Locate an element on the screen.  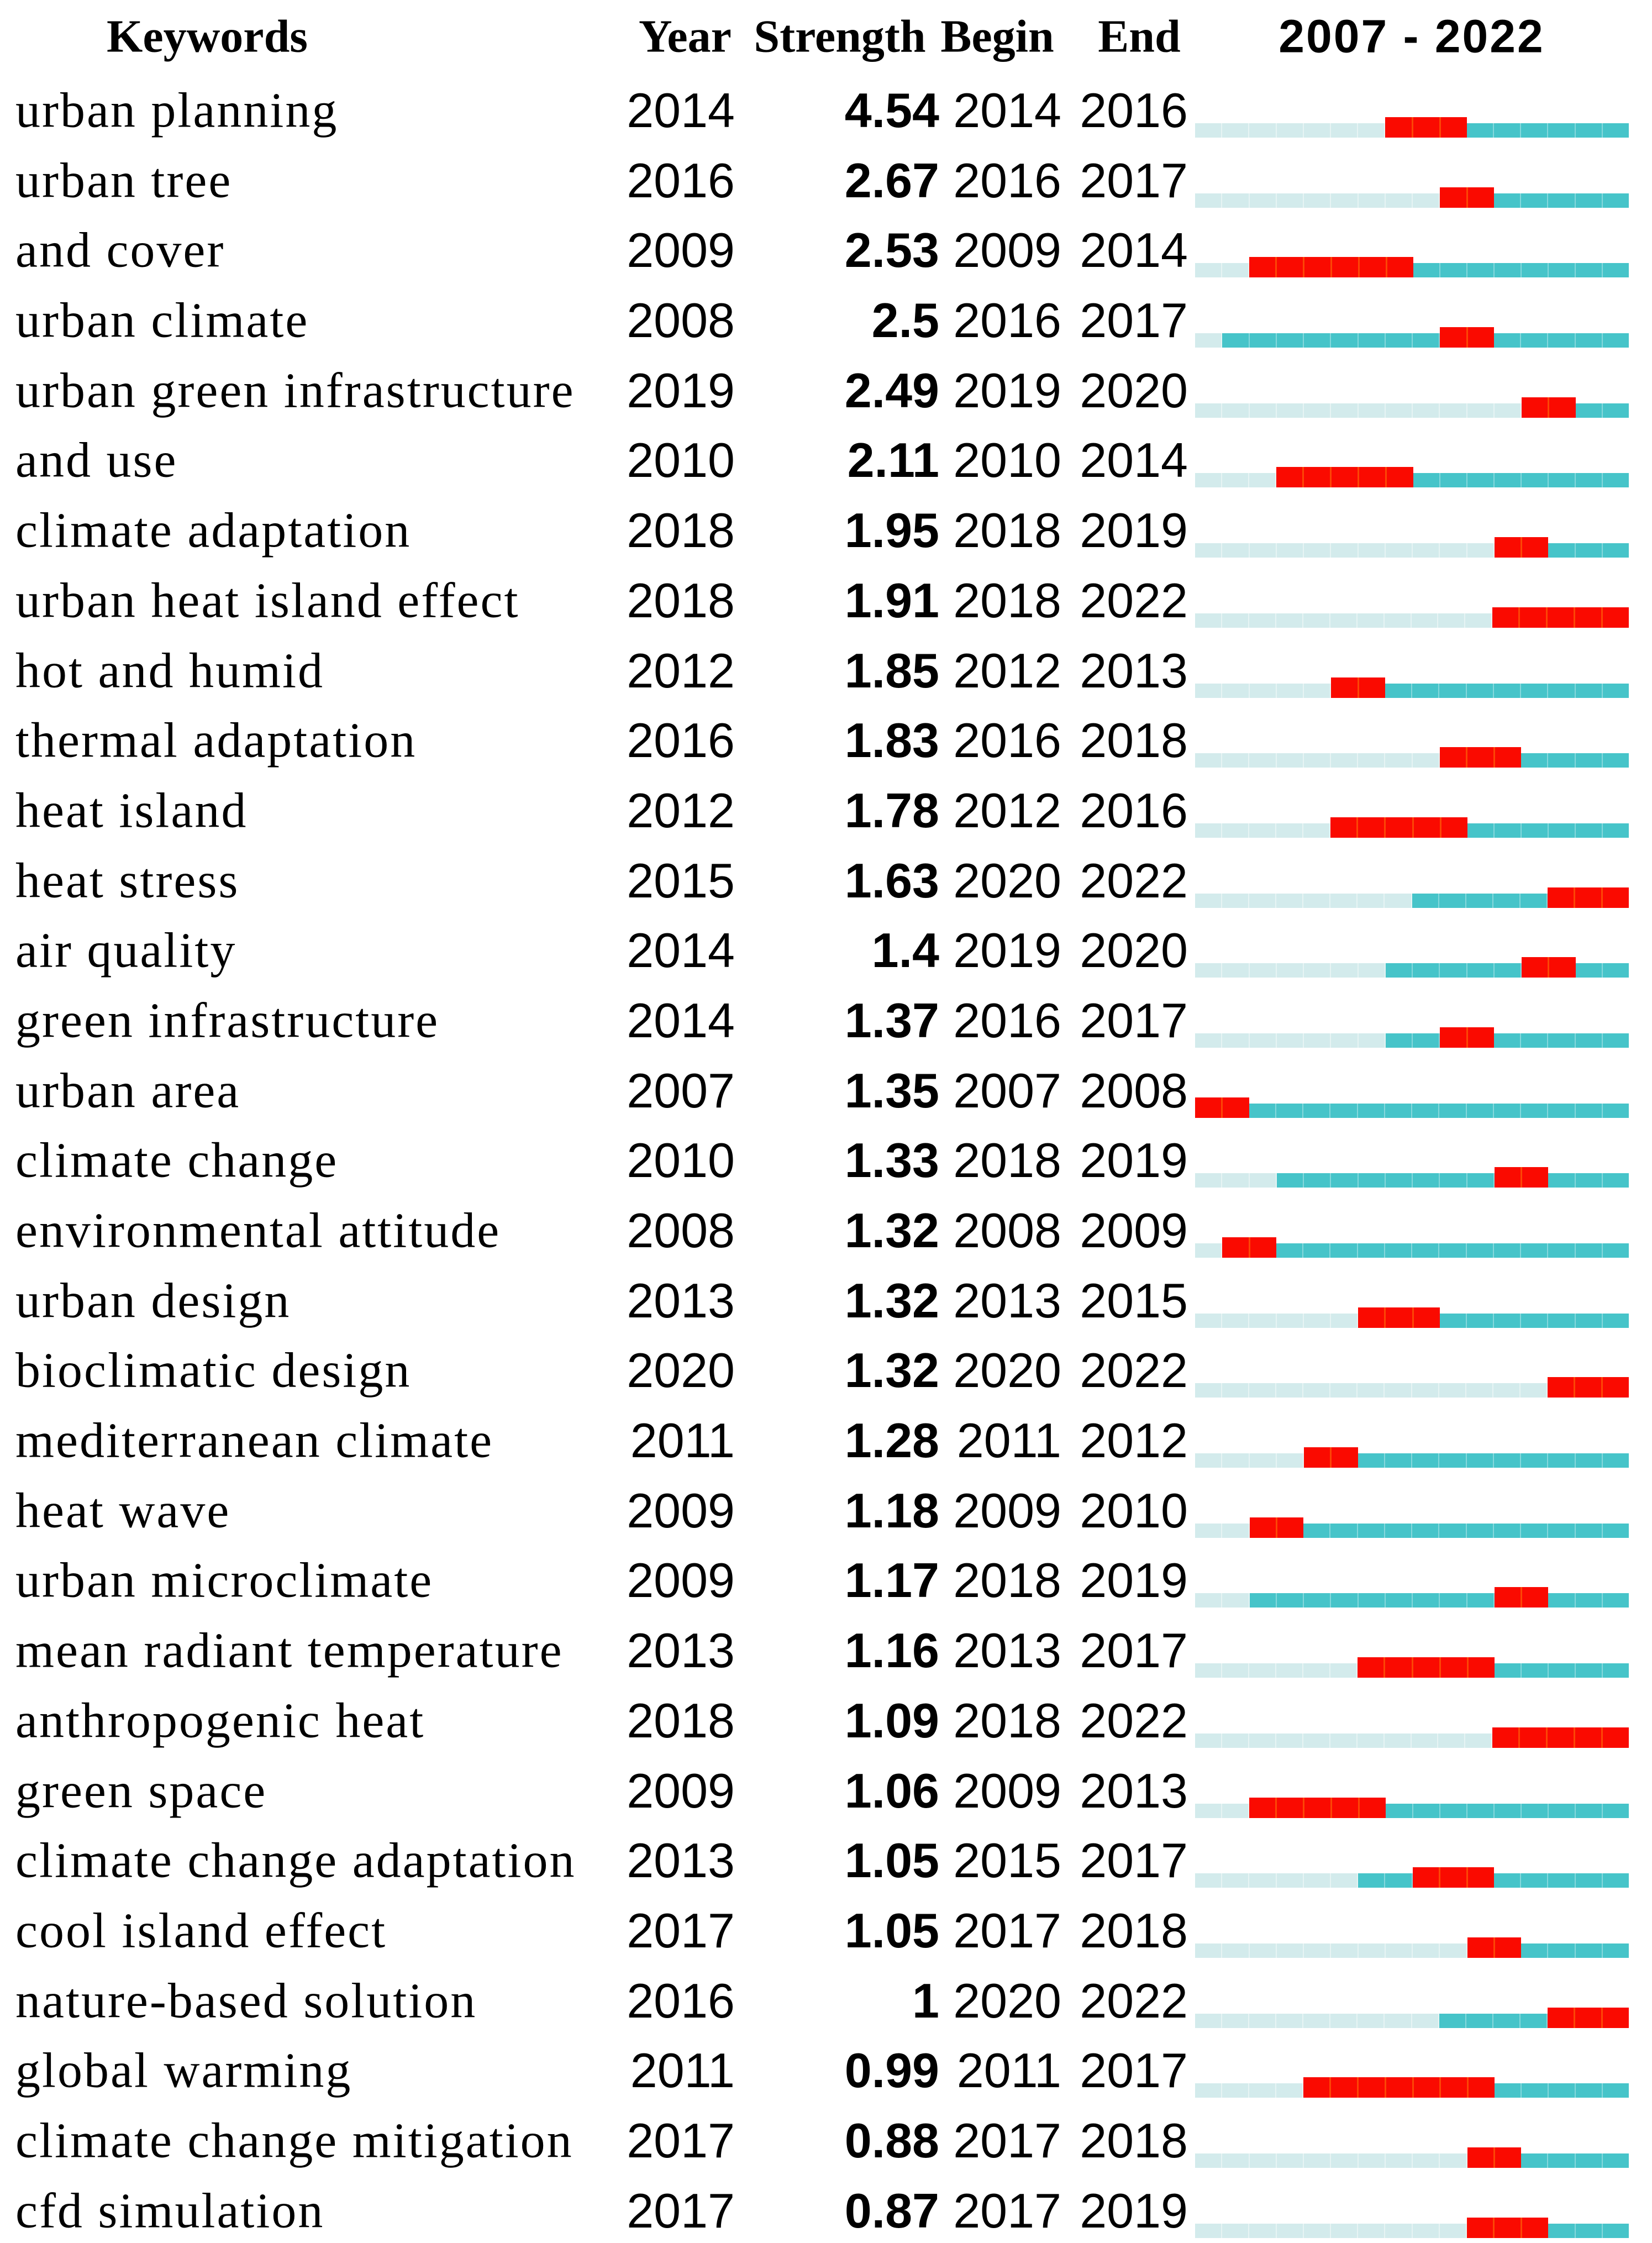
end-cell: 2016 is located at coordinates (1134, 111).